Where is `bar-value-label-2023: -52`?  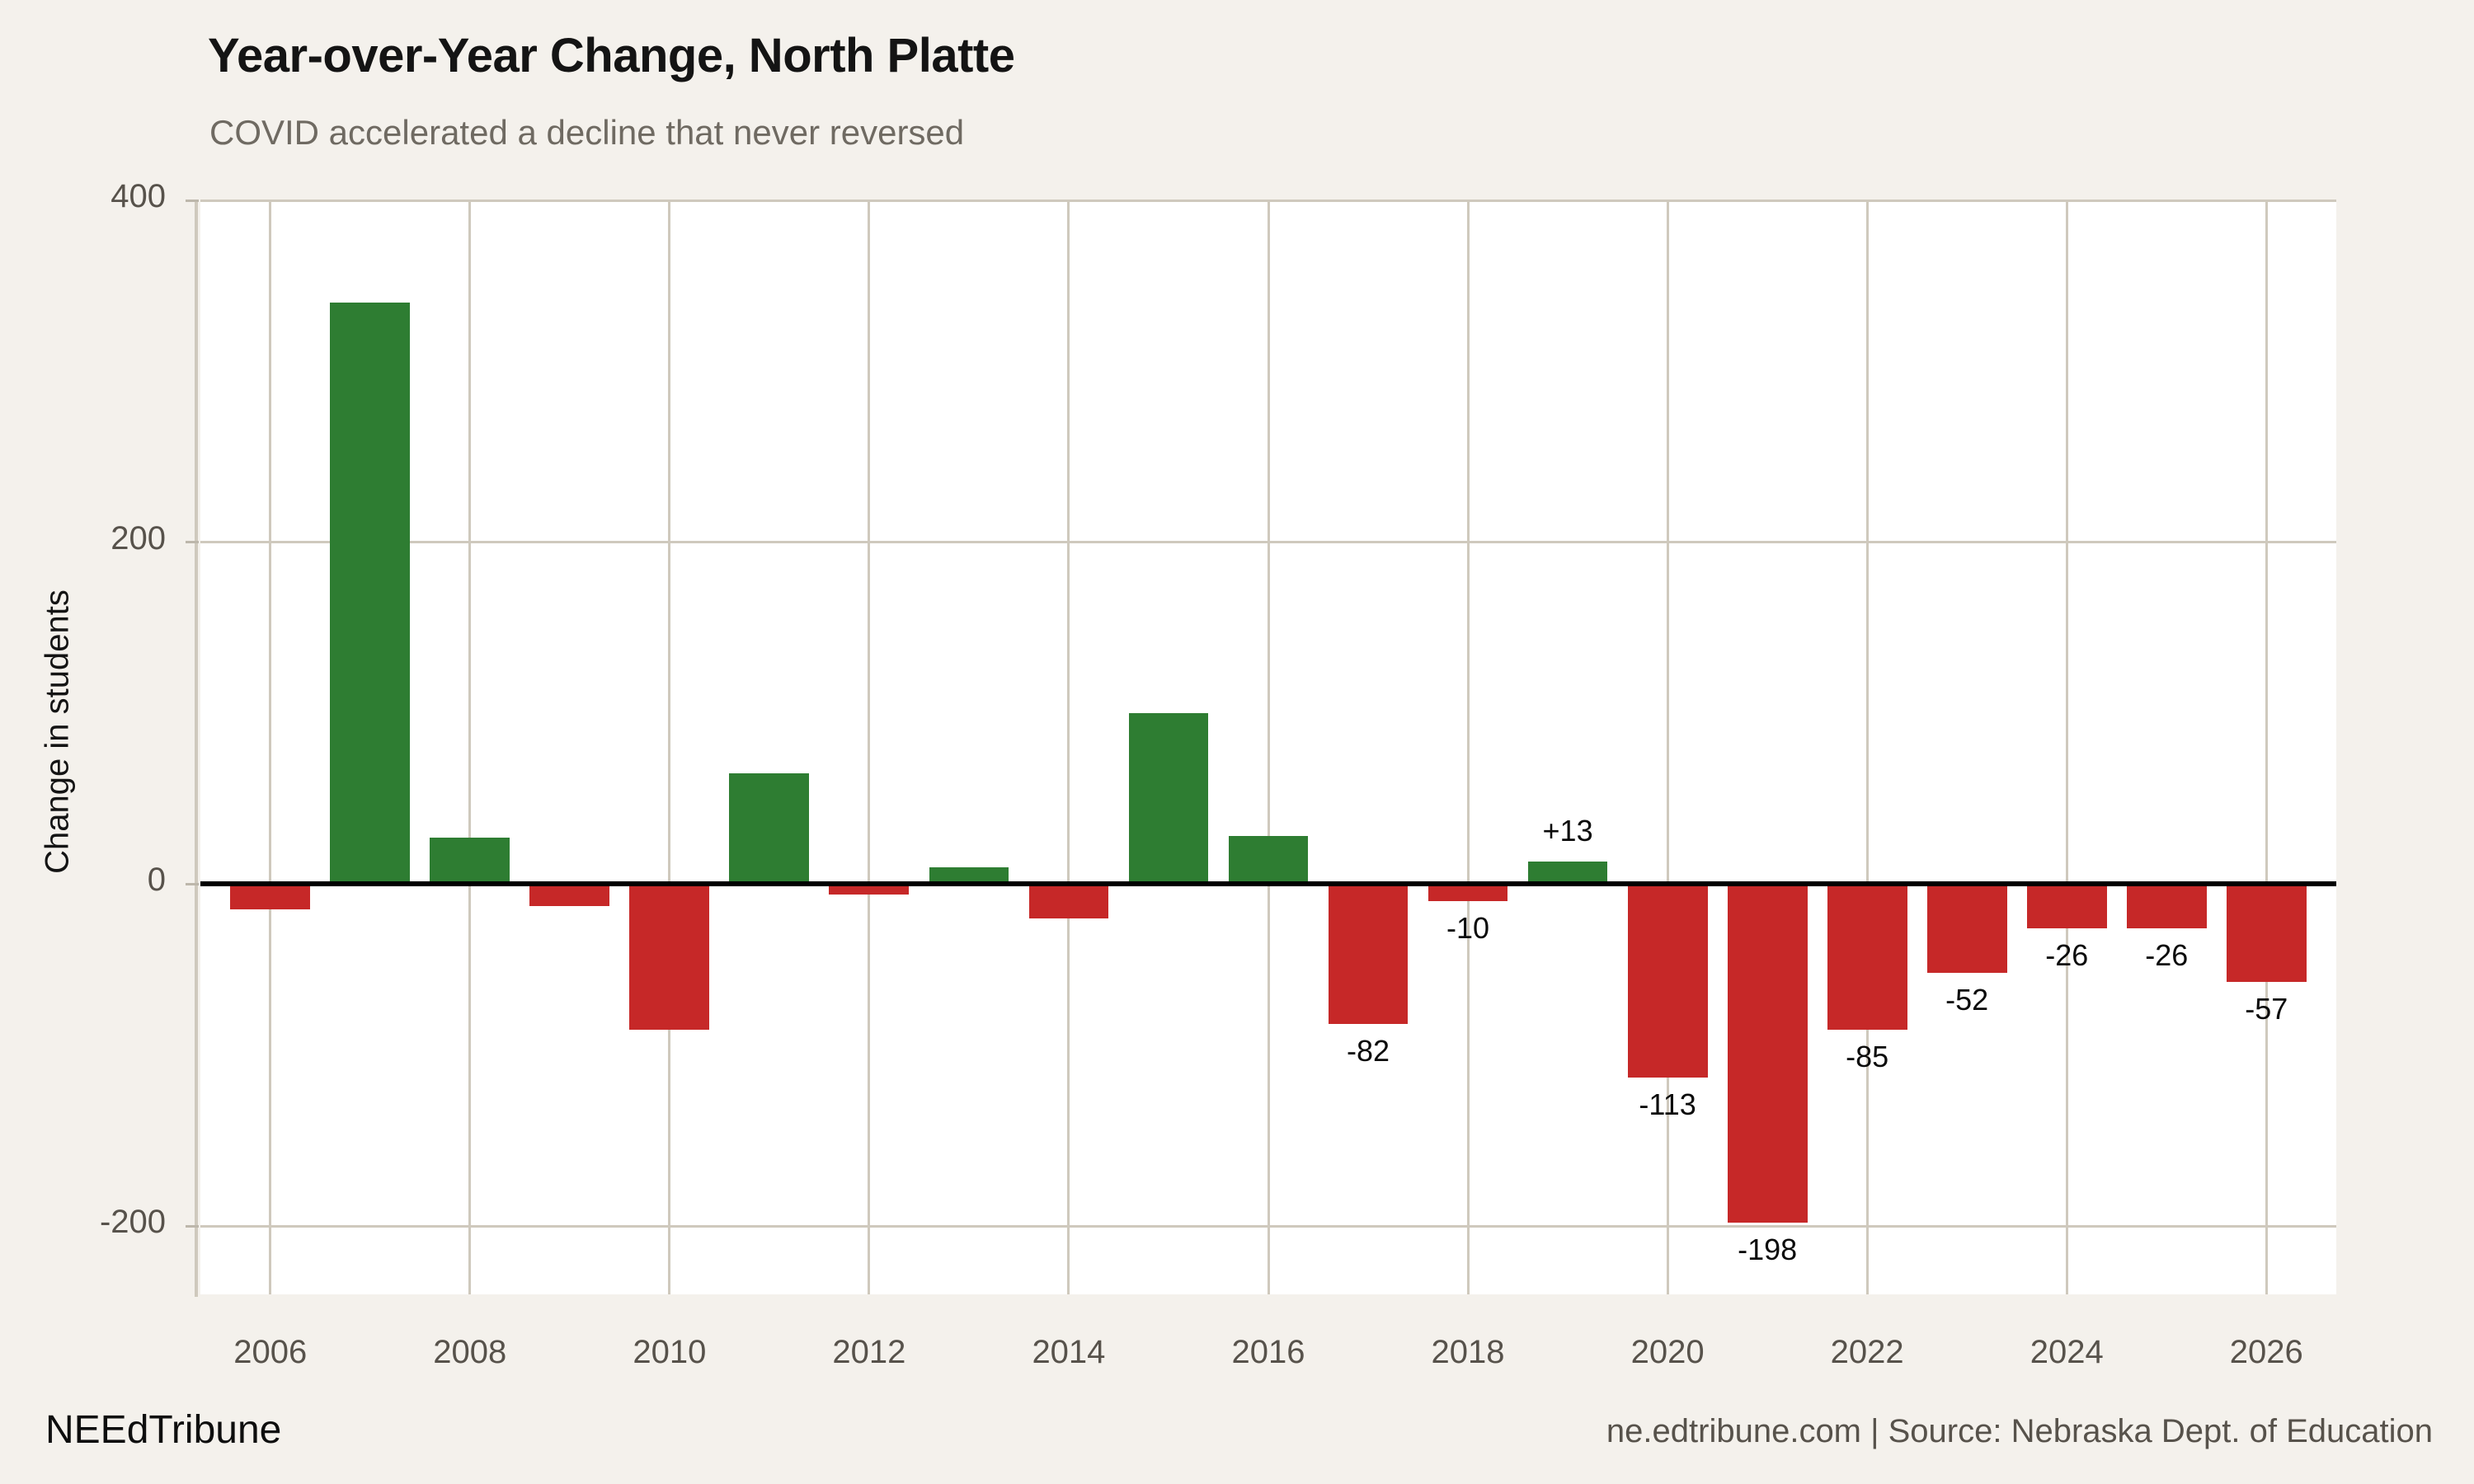 bar-value-label-2023: -52 is located at coordinates (1967, 1000).